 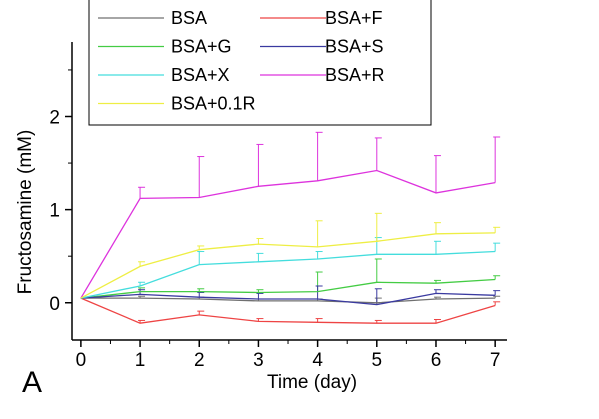 What do you see at coordinates (495, 360) in the screenshot?
I see `x-tick-label: 7` at bounding box center [495, 360].